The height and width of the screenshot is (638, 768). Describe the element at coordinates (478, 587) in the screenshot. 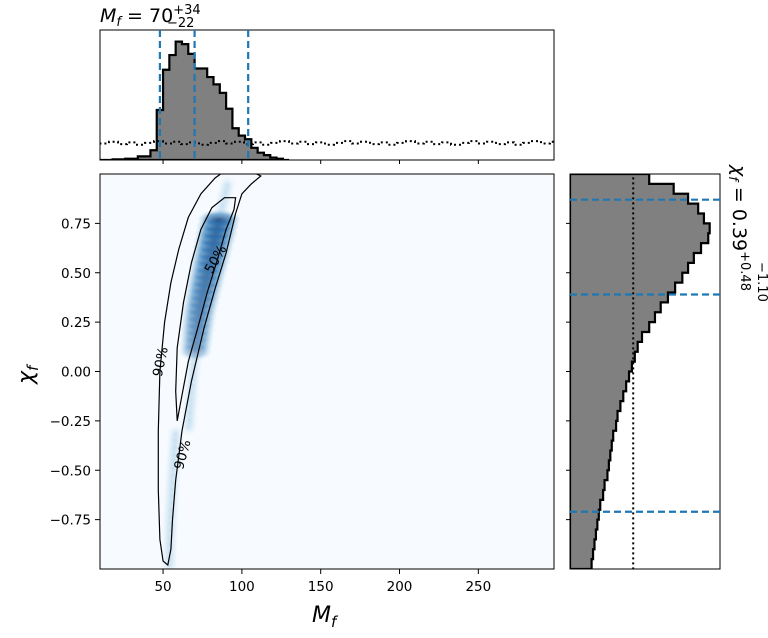

I see `x-tick-label: 250` at that location.